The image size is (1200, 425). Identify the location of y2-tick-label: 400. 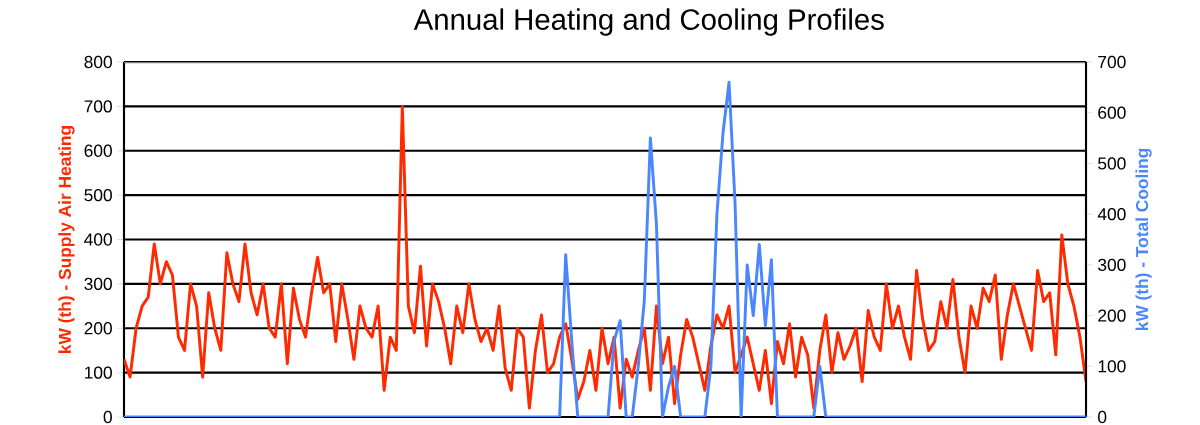
(1111, 214).